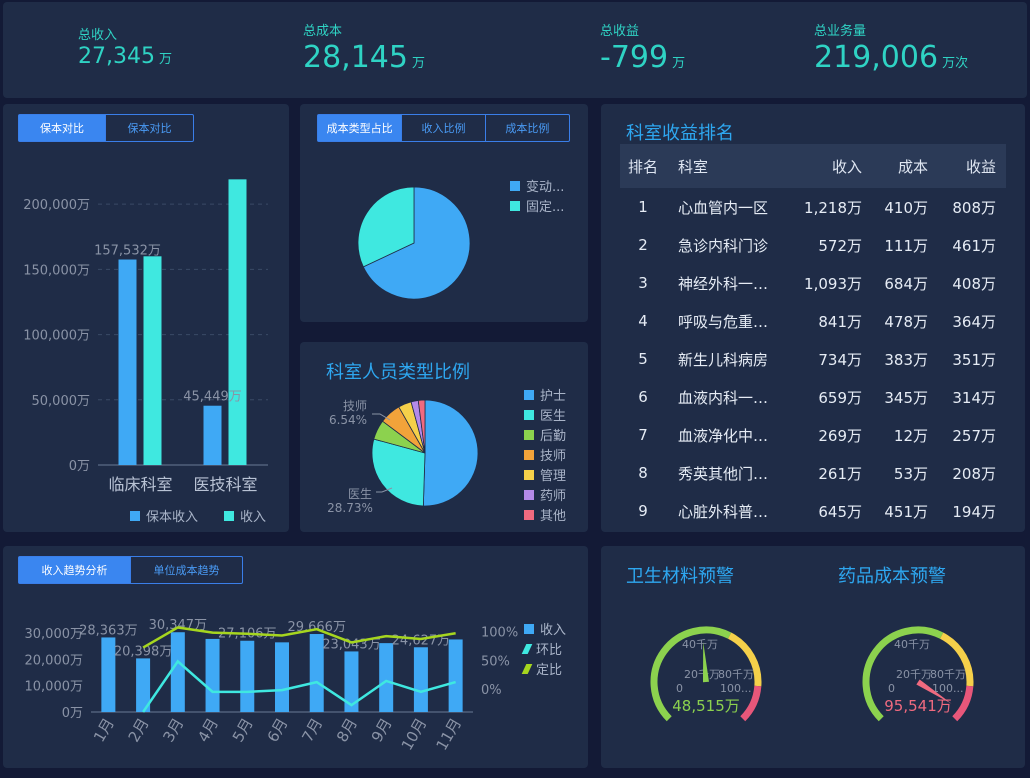  Describe the element at coordinates (813, 435) in the screenshot. I see `table-row: 7 血液净化中… 269万 12万 257万` at that location.